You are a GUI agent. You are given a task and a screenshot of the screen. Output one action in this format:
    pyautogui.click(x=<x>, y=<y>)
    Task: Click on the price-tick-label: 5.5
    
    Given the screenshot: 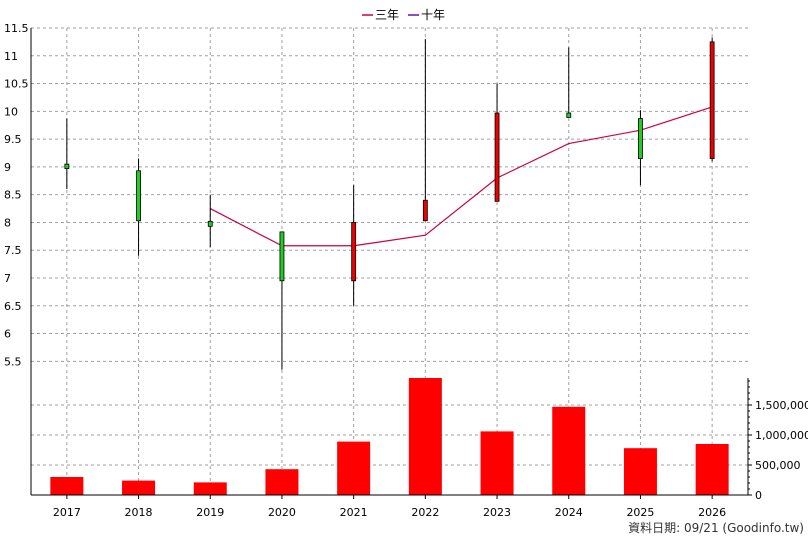 What is the action you would take?
    pyautogui.click(x=13, y=361)
    